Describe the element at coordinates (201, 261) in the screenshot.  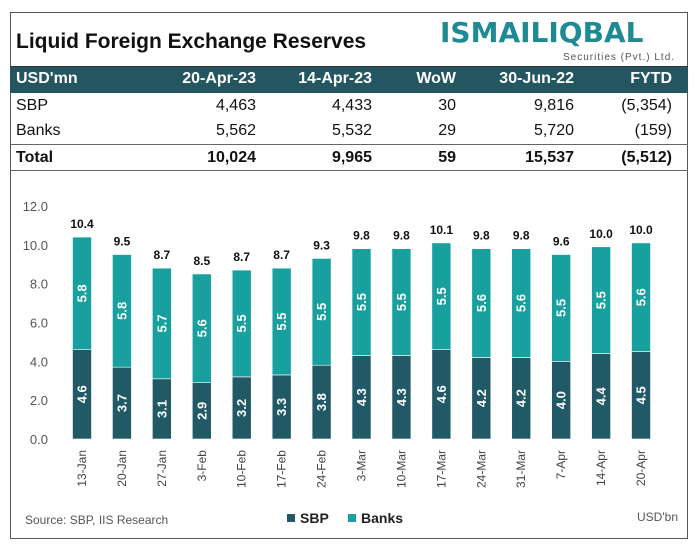
I see `total-label: 8.5` at that location.